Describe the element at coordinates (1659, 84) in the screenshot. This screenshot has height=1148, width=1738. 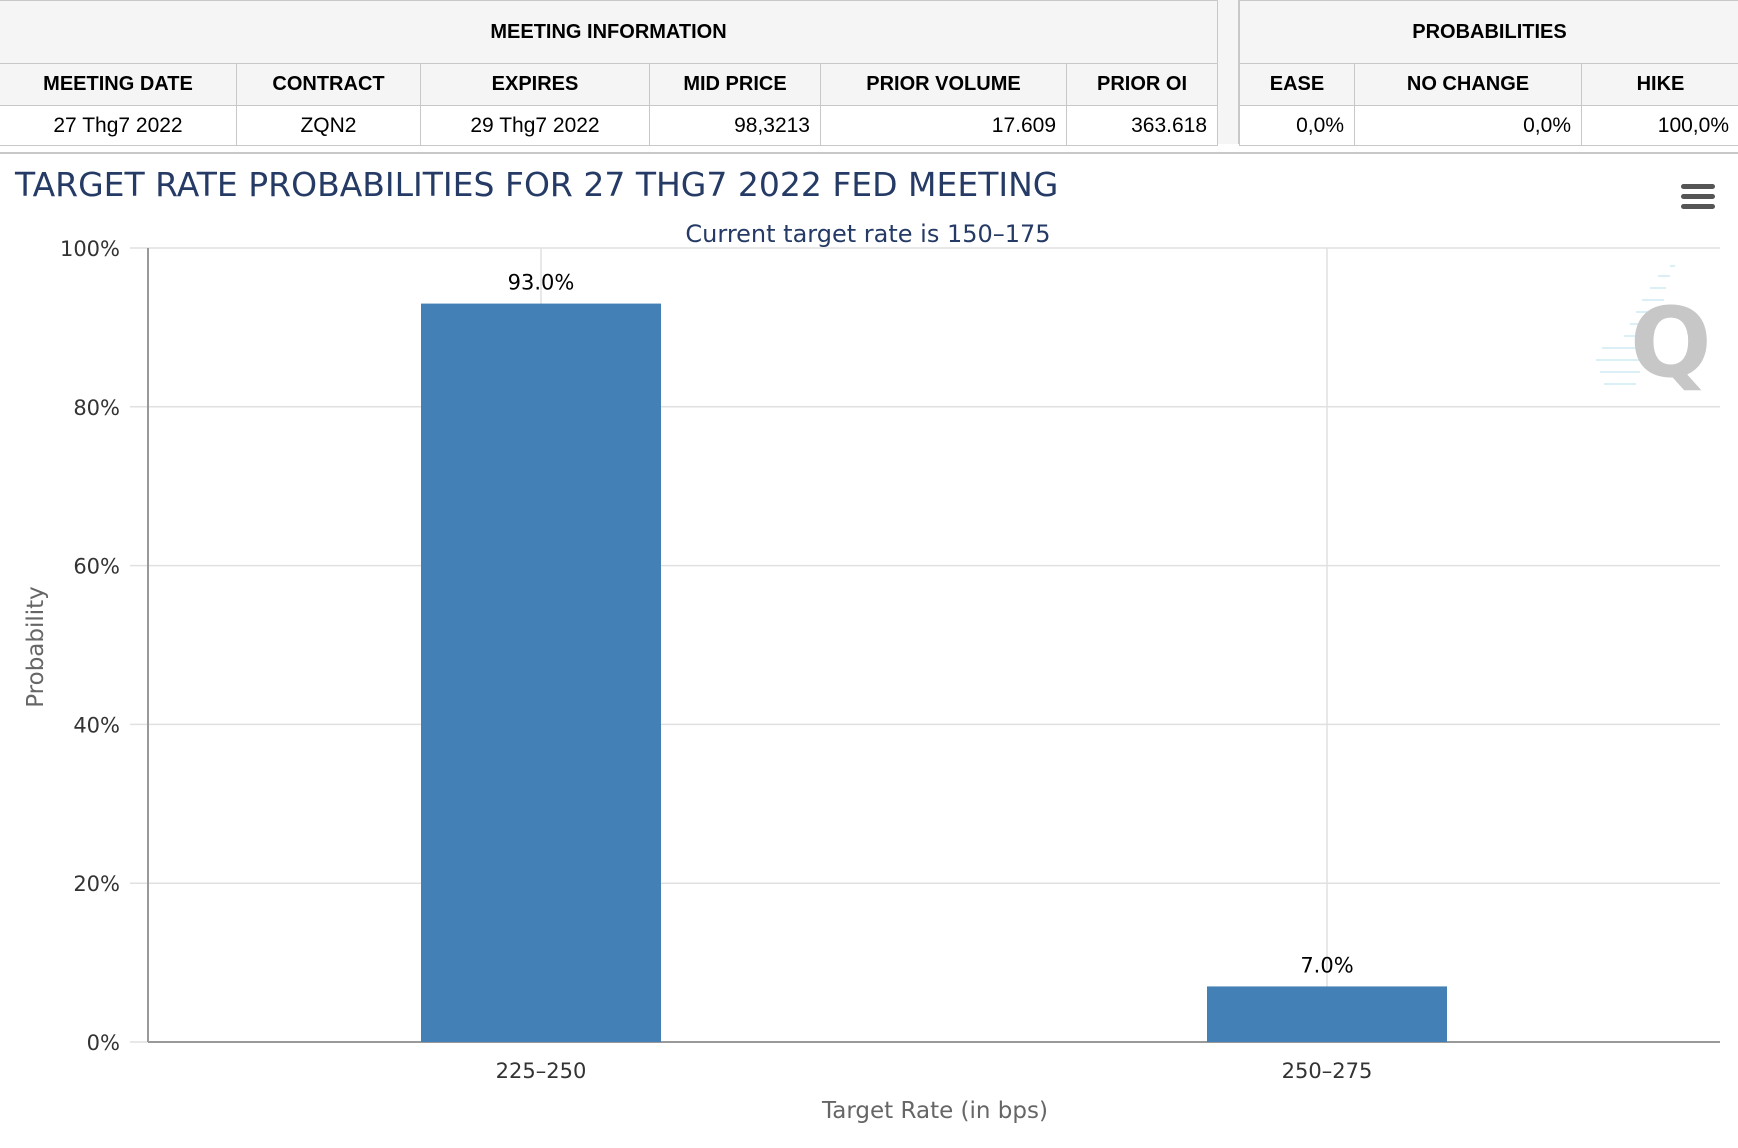
I see `col-hike: HIKE` at that location.